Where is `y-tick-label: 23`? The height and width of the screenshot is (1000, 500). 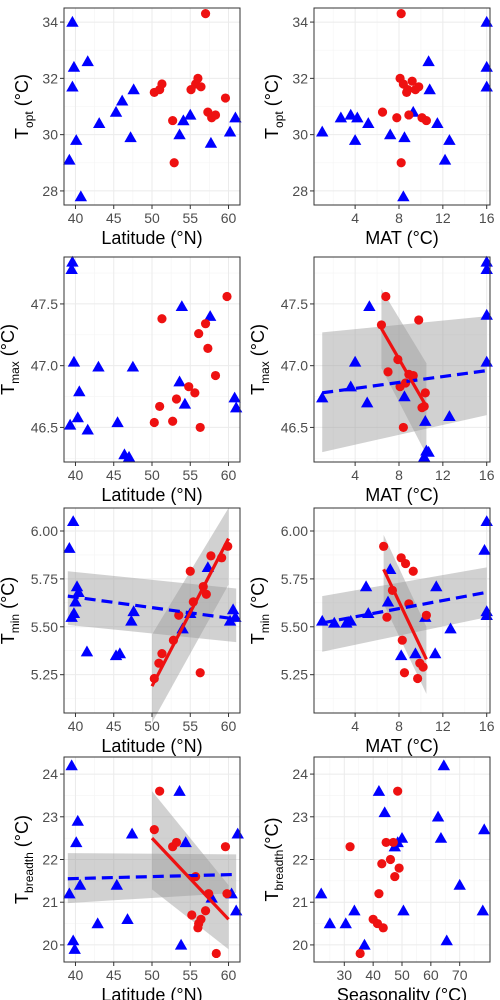 y-tick-label: 23 is located at coordinates (300, 817).